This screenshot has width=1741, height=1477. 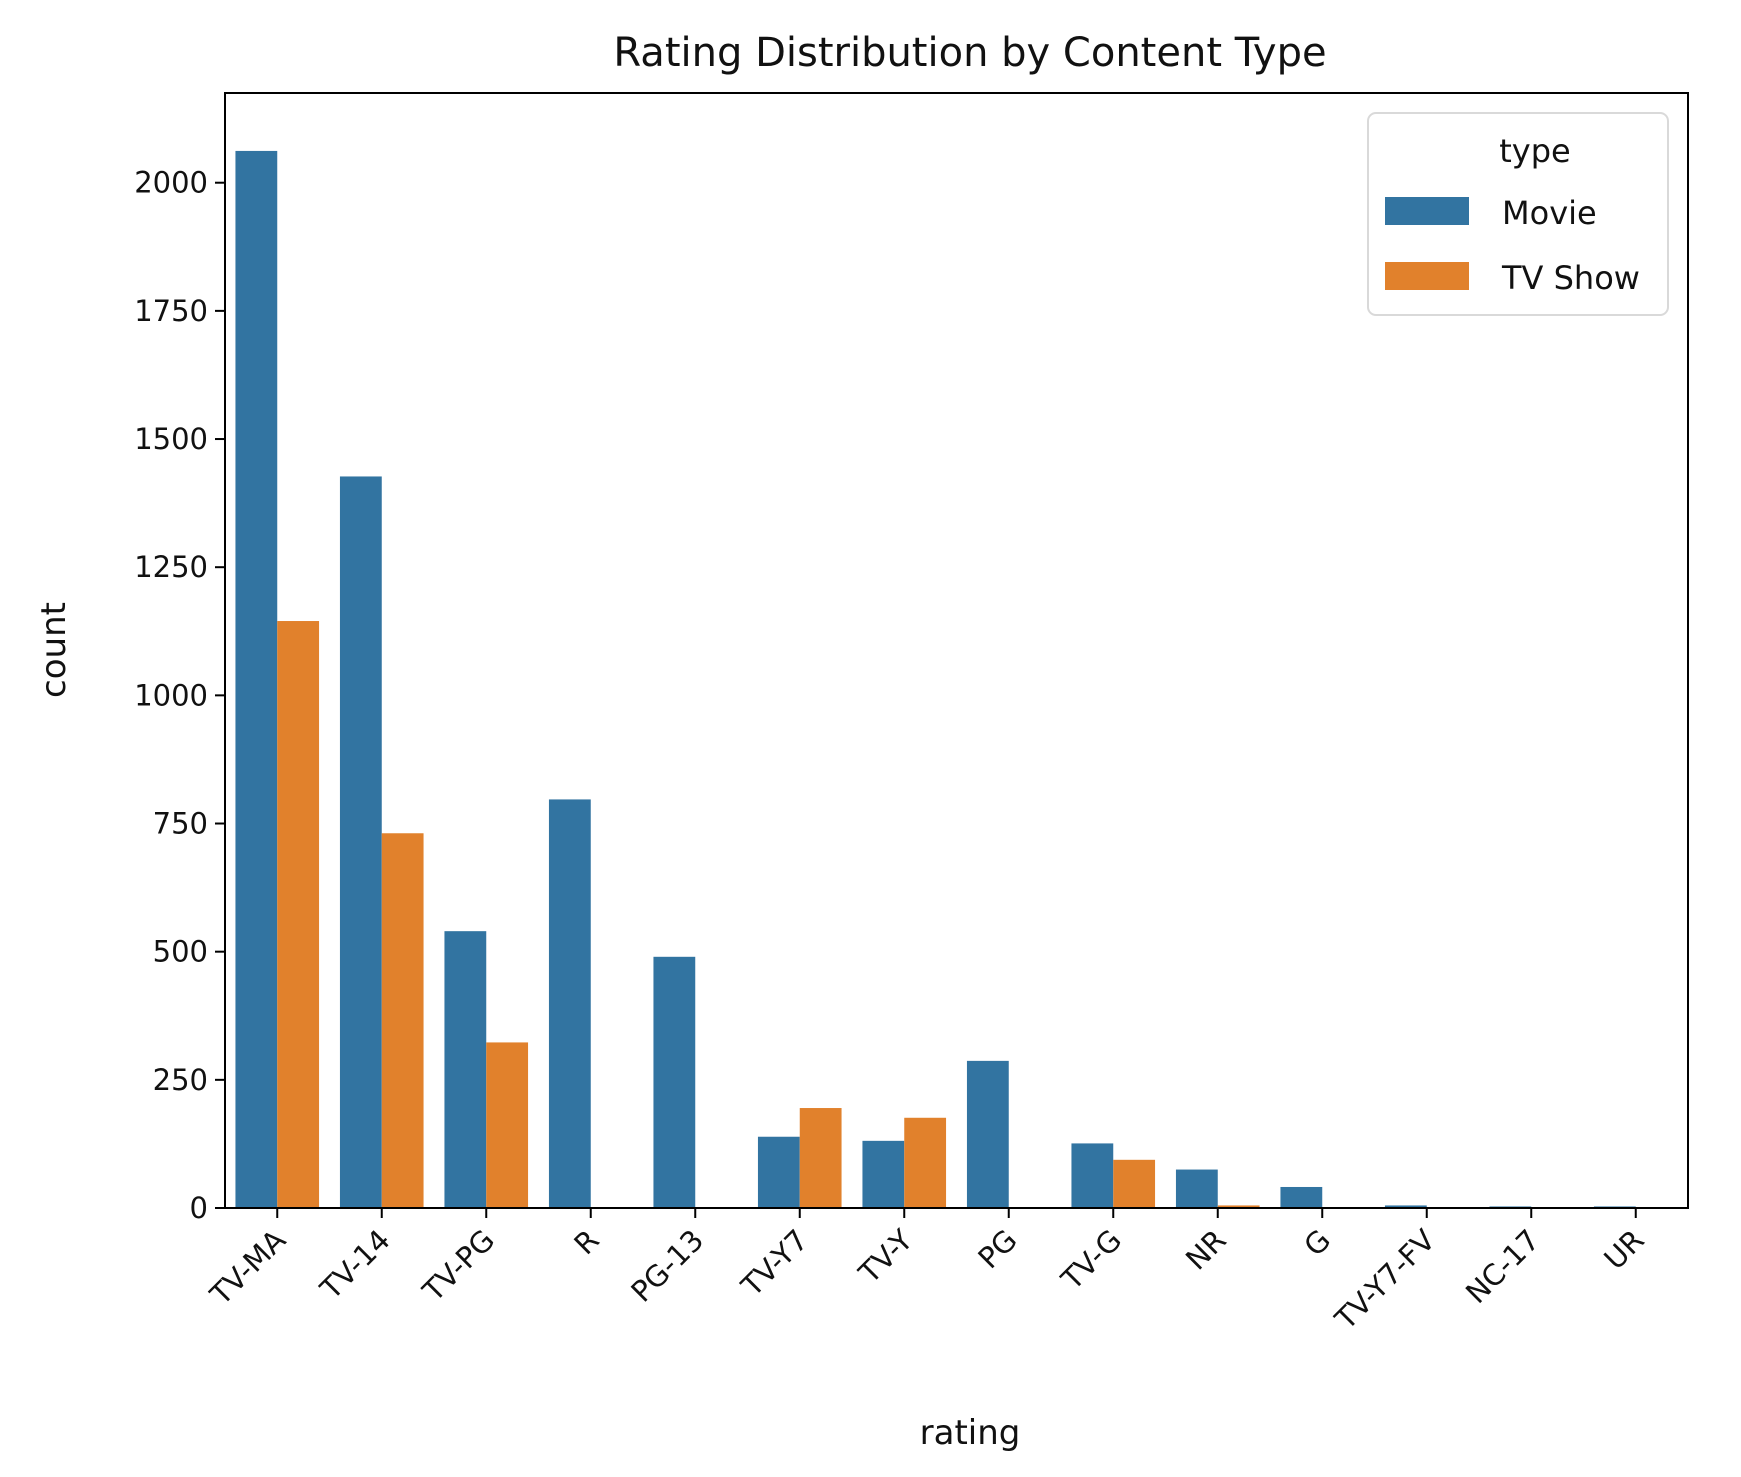 I want to click on bar-movie-tv-ma, so click(x=256, y=679).